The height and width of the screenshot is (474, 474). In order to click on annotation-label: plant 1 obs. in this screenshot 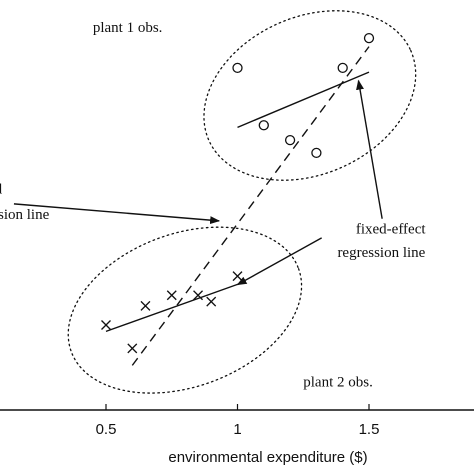, I will do `click(128, 28)`.